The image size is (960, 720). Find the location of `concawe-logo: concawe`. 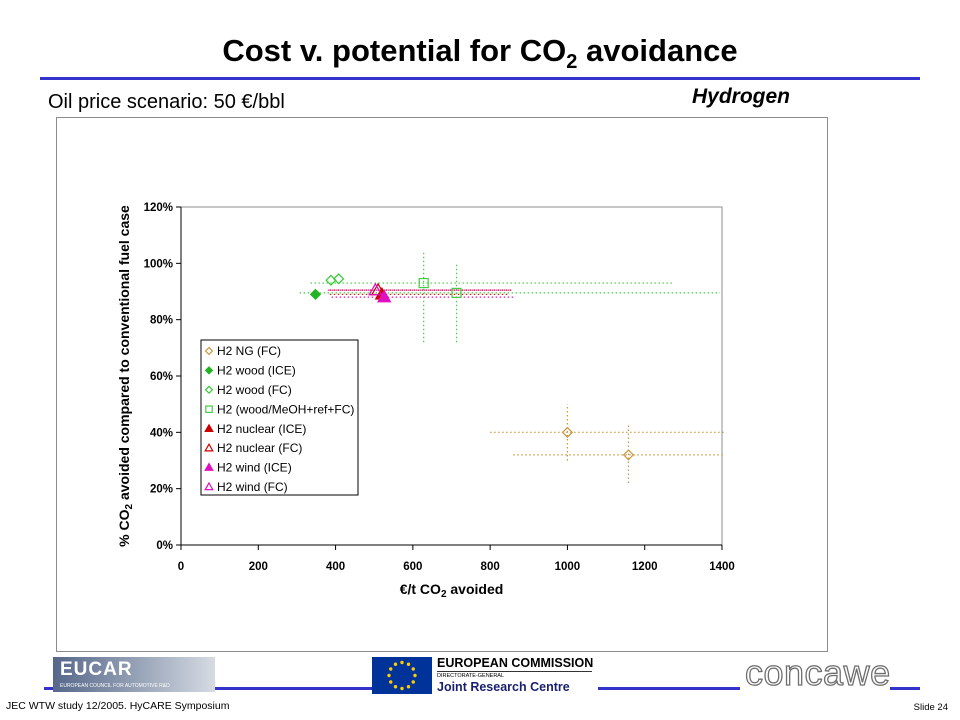

concawe-logo: concawe is located at coordinates (815, 672).